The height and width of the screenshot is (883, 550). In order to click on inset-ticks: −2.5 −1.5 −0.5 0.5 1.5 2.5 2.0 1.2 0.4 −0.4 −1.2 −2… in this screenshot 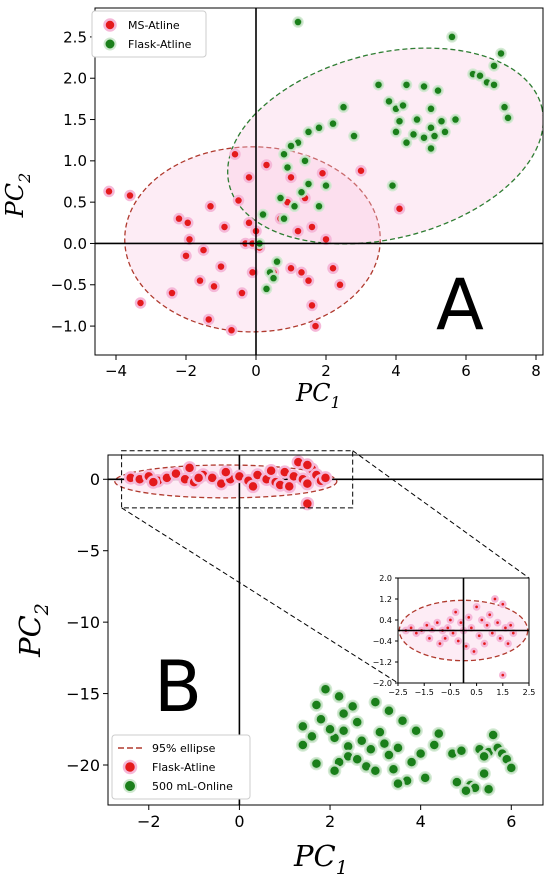, I will do `click(454, 635)`.